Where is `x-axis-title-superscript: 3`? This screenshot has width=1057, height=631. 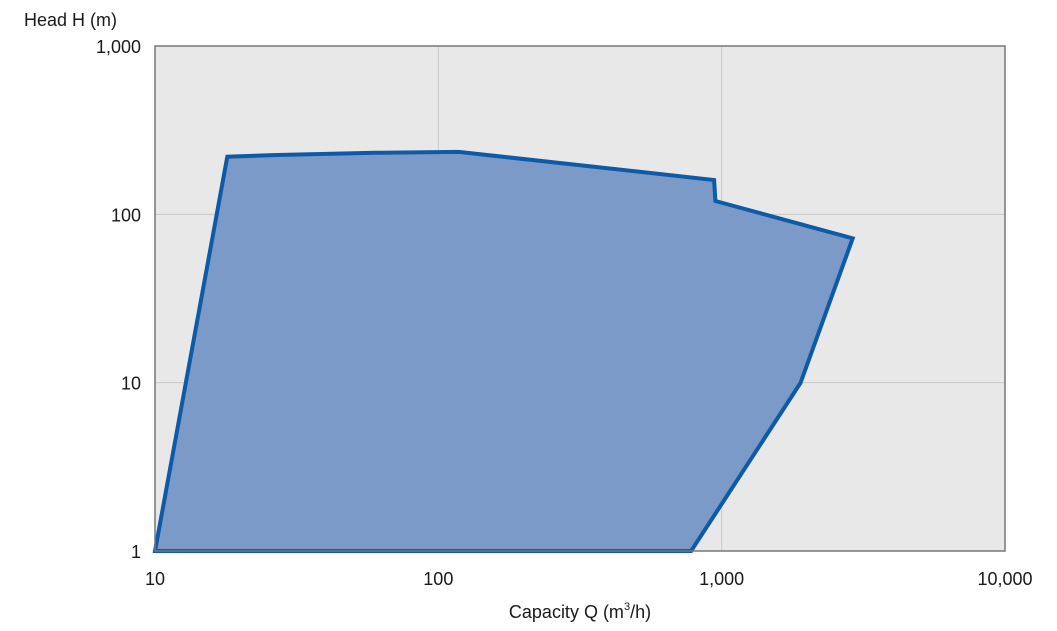 x-axis-title-superscript: 3 is located at coordinates (627, 607).